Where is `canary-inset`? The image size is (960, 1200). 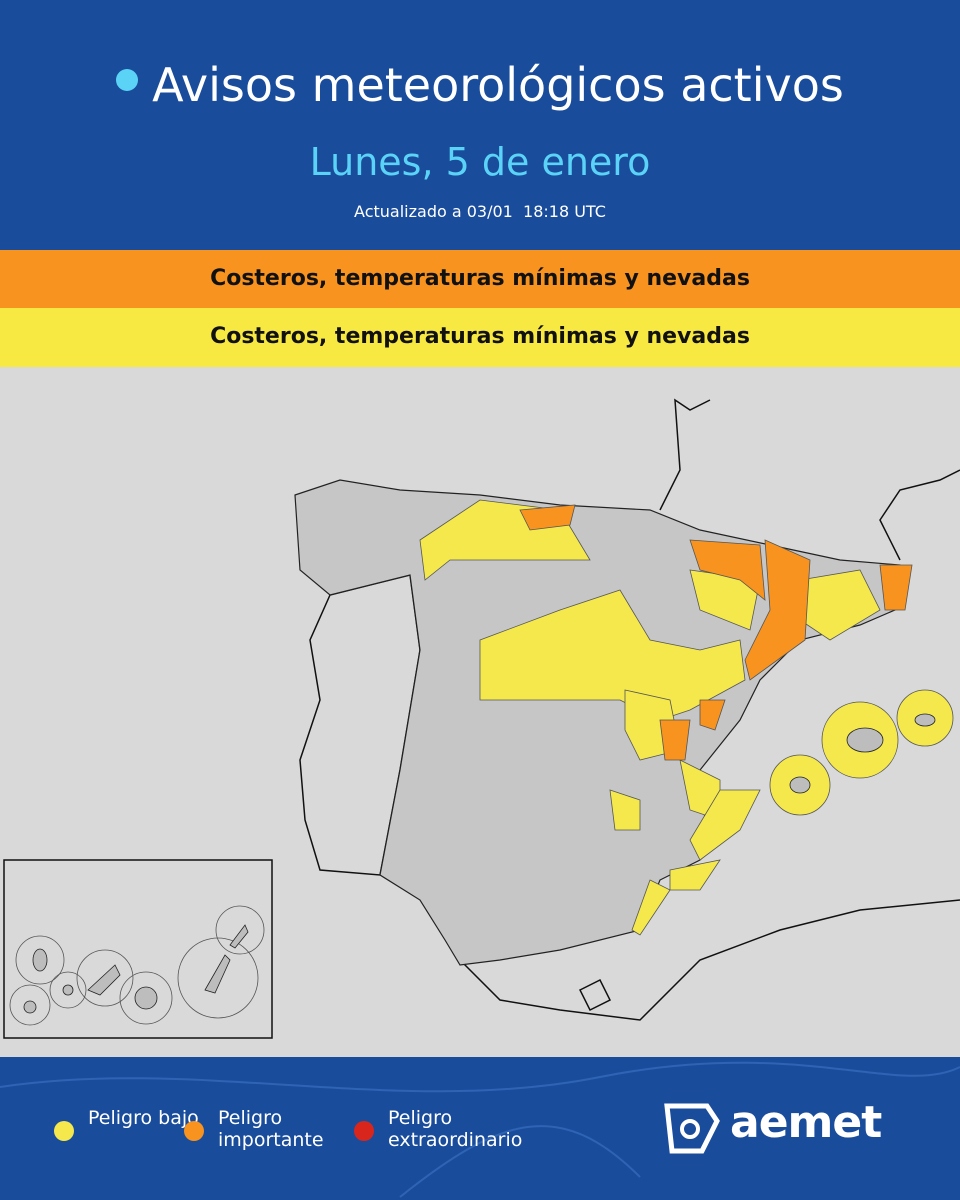
canary-inset is located at coordinates (138, 949).